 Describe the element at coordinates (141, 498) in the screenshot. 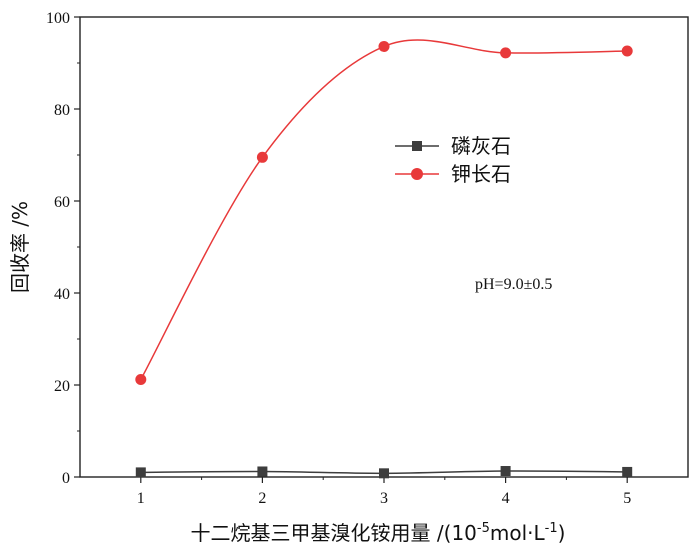

I see `x-tick-label: 1` at that location.